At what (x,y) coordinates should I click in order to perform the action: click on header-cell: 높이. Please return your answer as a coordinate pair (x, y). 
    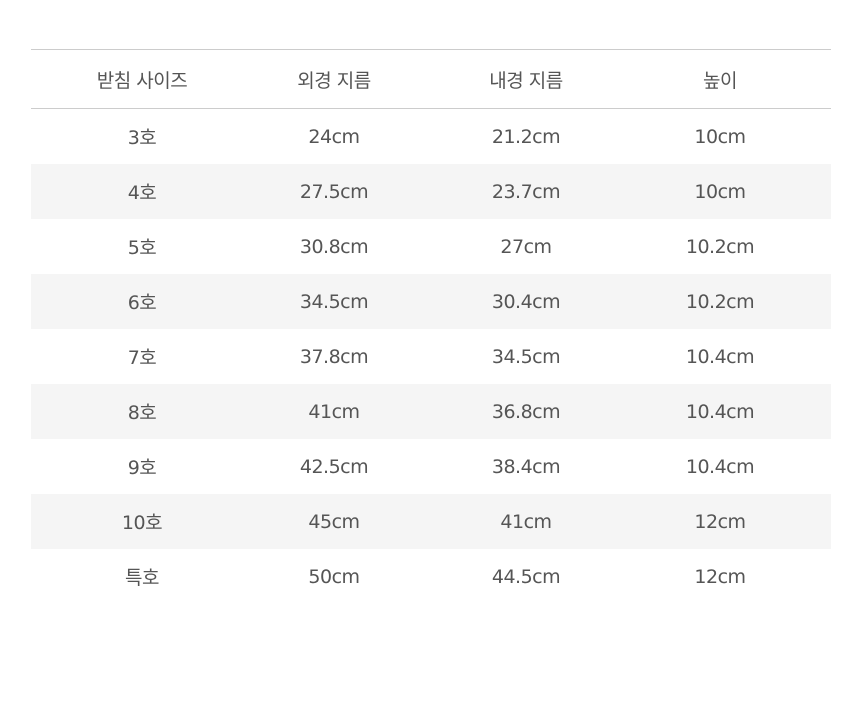
    Looking at the image, I should click on (720, 80).